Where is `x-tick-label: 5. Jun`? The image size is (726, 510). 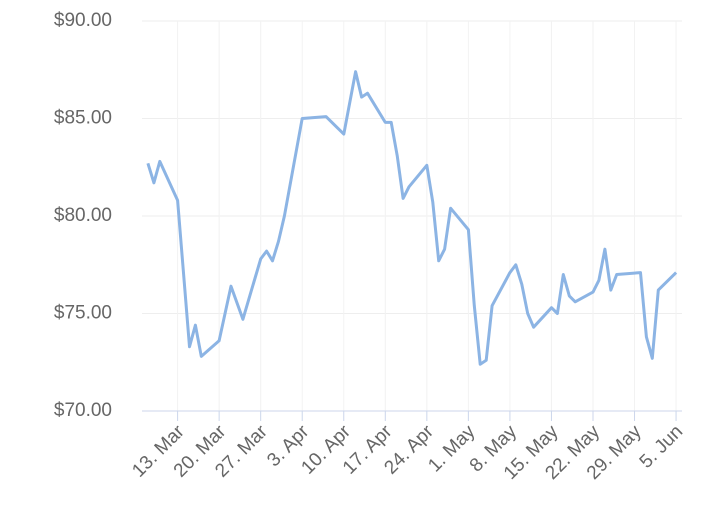 x-tick-label: 5. Jun is located at coordinates (661, 446).